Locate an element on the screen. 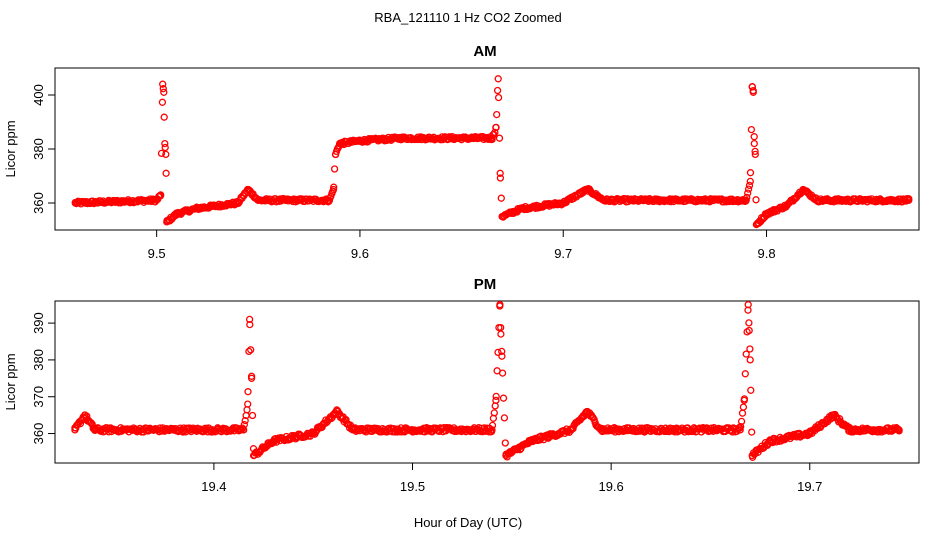 The image size is (936, 540). am-y-axis-title: Licor ppm is located at coordinates (10, 148).